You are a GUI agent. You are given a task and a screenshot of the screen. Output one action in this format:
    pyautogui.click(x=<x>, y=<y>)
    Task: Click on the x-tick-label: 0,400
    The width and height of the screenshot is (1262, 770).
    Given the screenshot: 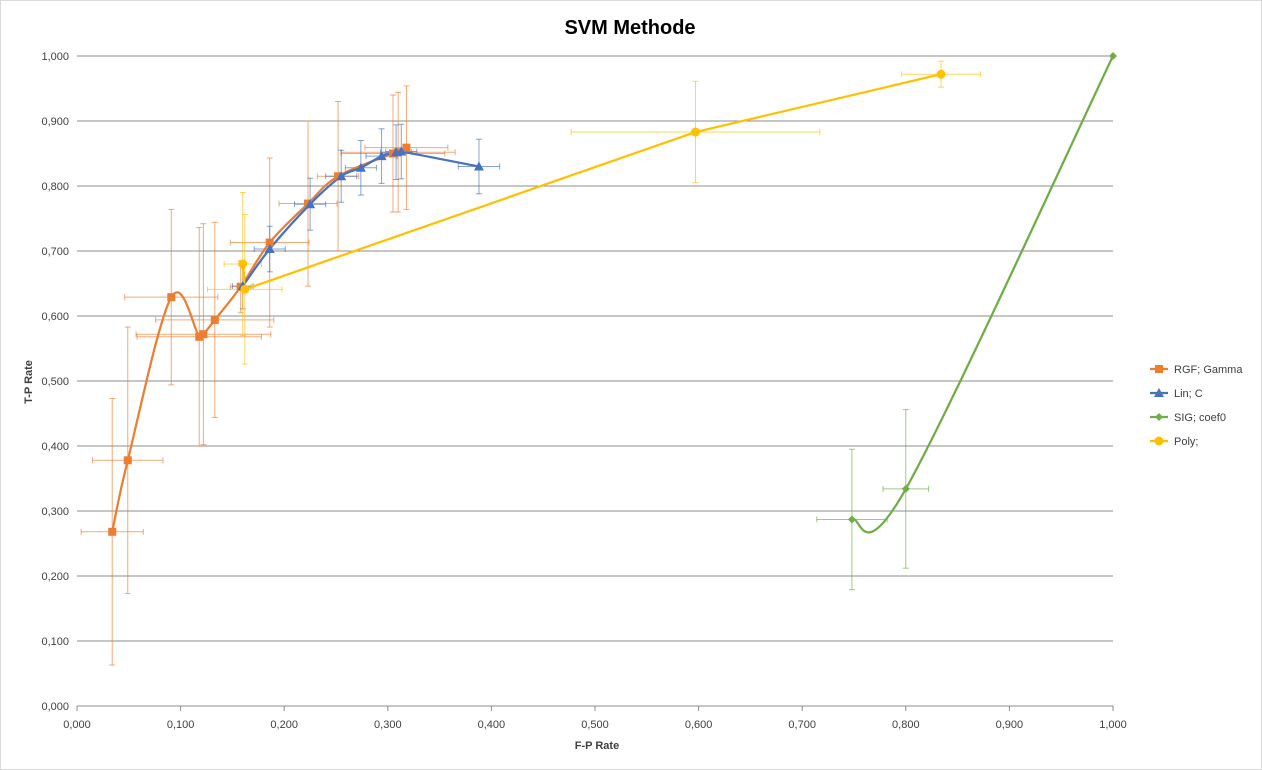 What is the action you would take?
    pyautogui.click(x=492, y=725)
    